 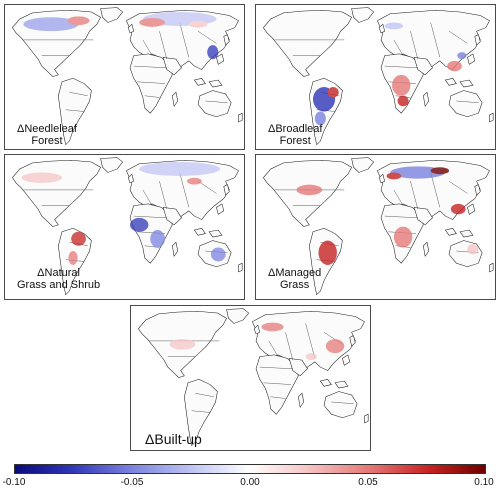 What do you see at coordinates (58, 273) in the screenshot?
I see `label-line: ΔNatural` at bounding box center [58, 273].